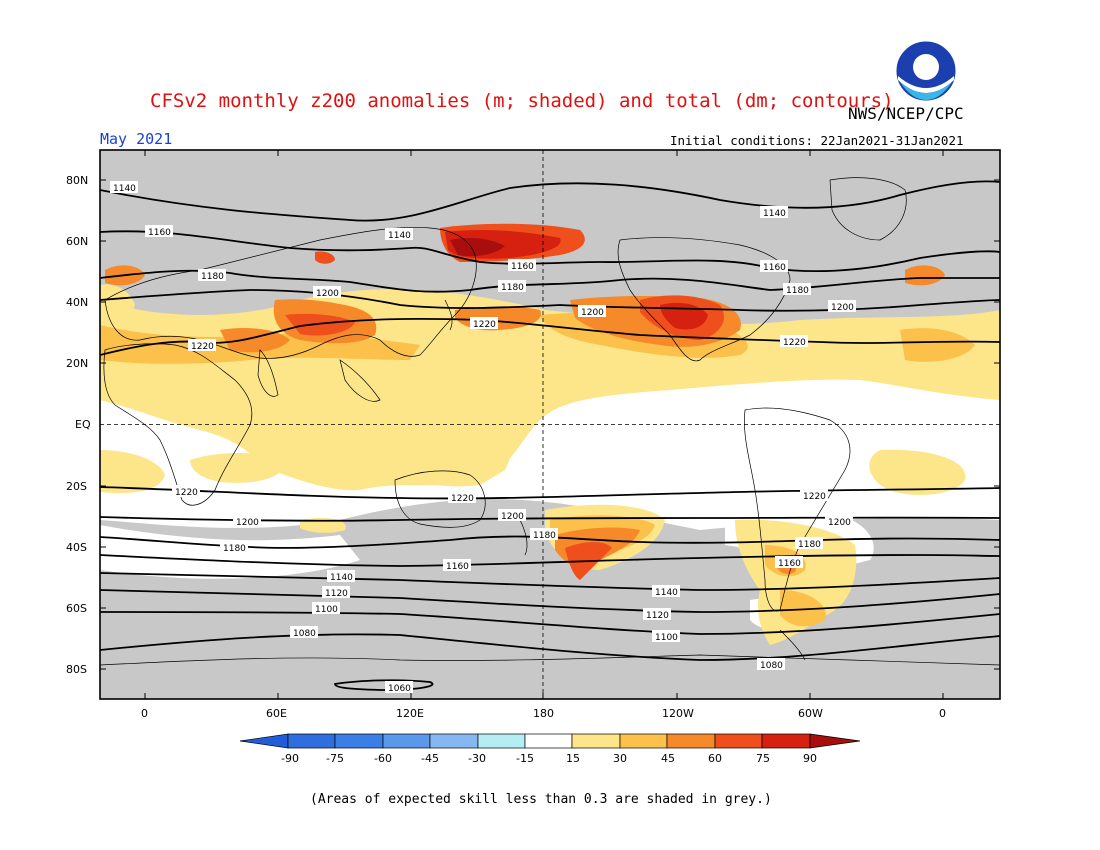  Describe the element at coordinates (320, 324) in the screenshot. I see `anomaly-60-asia` at that location.